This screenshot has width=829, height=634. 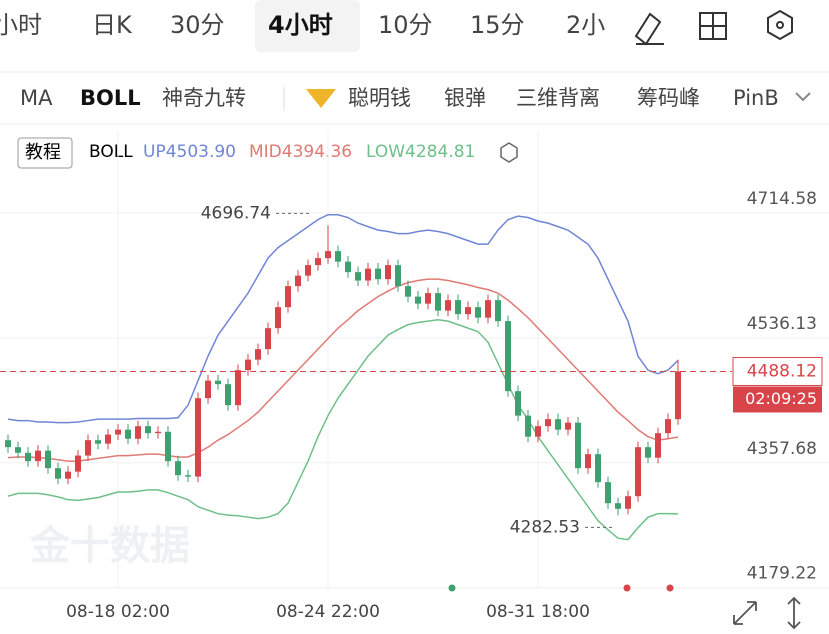 I want to click on legend-settings-icon, so click(x=509, y=152).